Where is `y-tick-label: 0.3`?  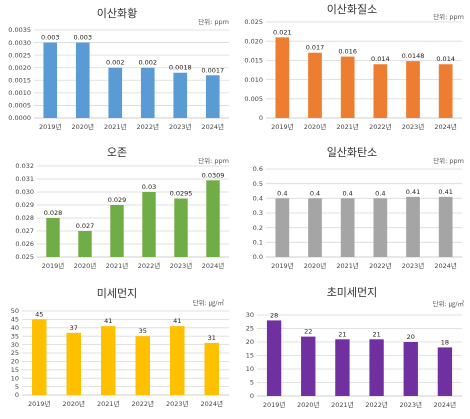 y-tick-label: 0.3 is located at coordinates (258, 213).